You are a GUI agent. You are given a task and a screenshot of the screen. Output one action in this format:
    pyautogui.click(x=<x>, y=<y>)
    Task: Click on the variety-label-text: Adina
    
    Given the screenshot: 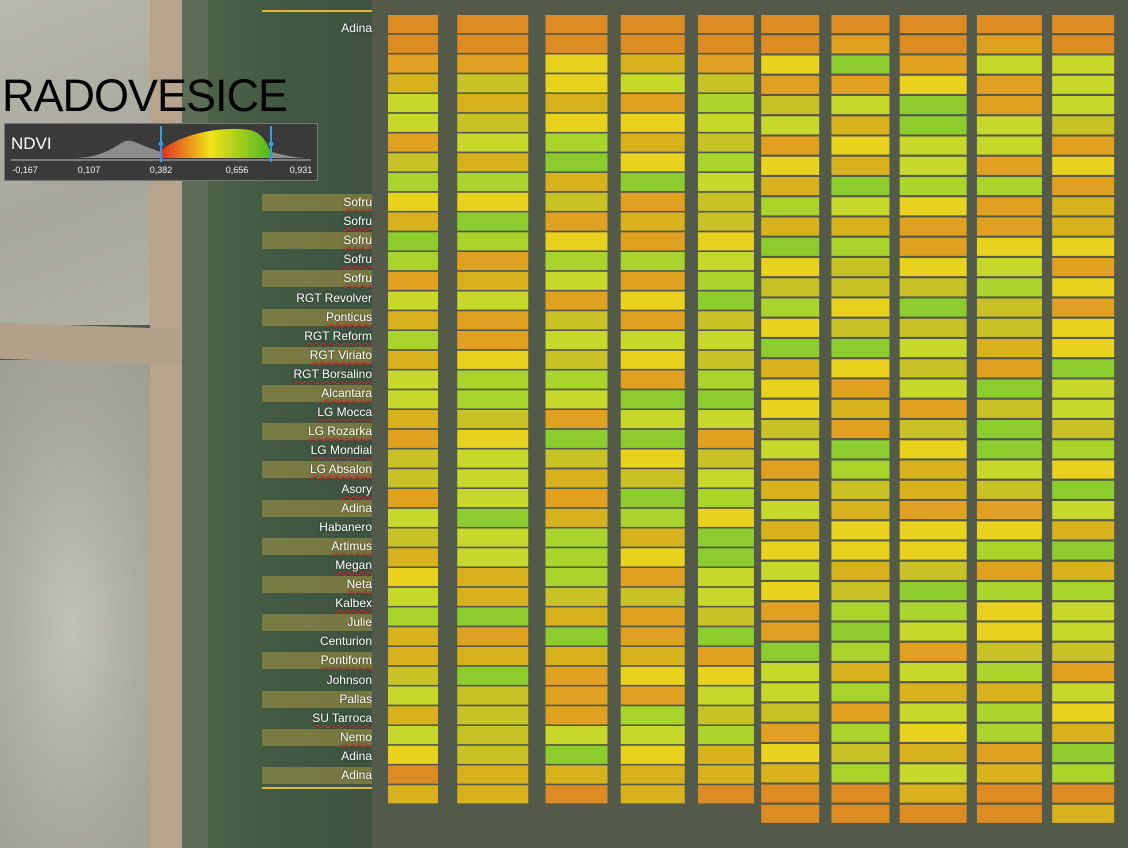 What is the action you would take?
    pyautogui.click(x=356, y=508)
    